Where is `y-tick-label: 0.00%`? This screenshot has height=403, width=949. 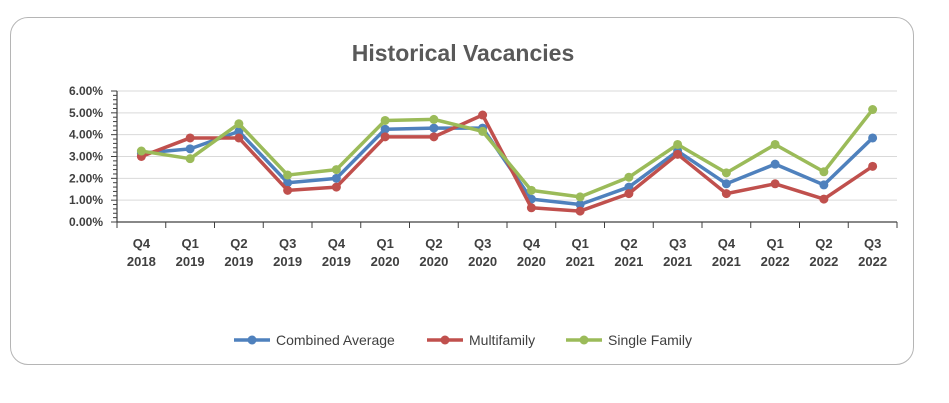 y-tick-label: 0.00% is located at coordinates (86, 222).